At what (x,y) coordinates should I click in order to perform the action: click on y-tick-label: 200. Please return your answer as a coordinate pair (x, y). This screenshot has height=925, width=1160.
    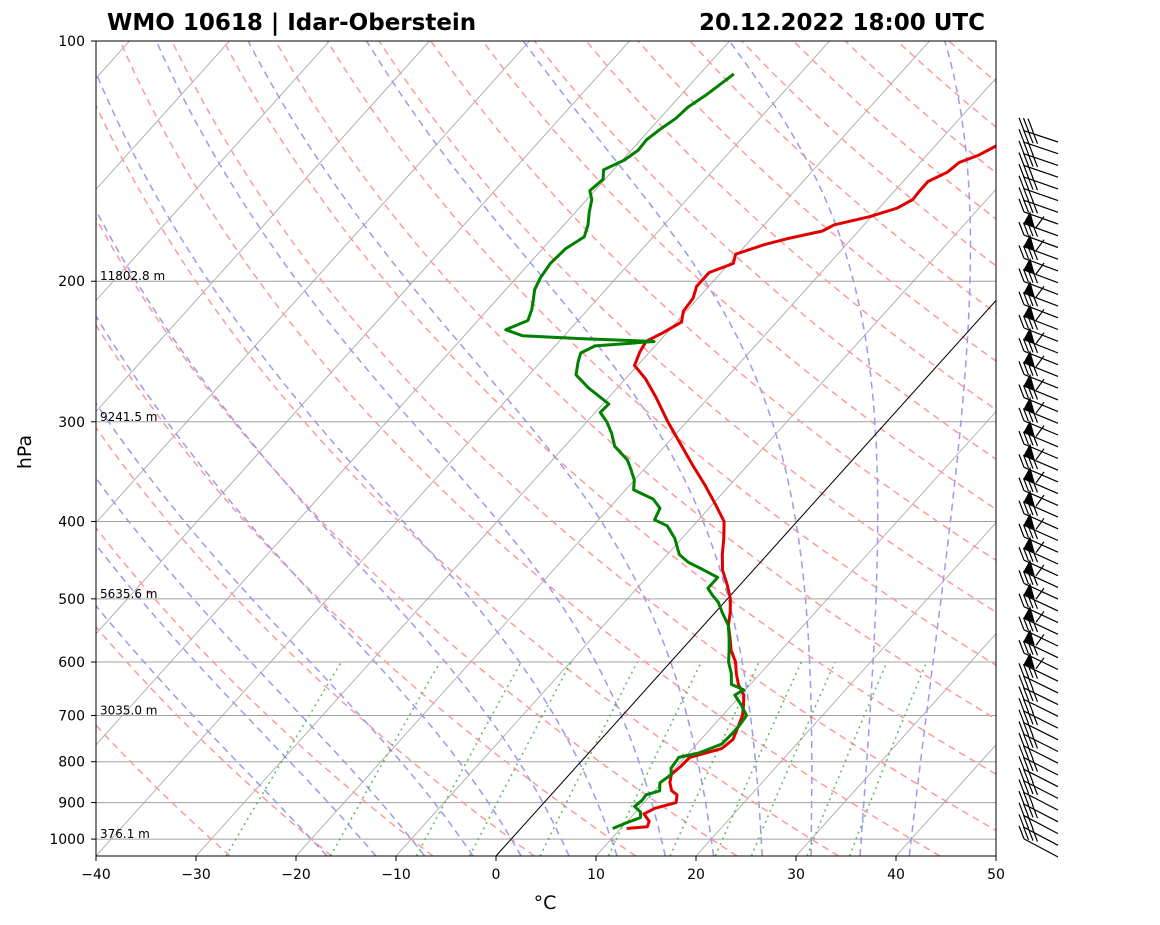
    Looking at the image, I should click on (71, 282).